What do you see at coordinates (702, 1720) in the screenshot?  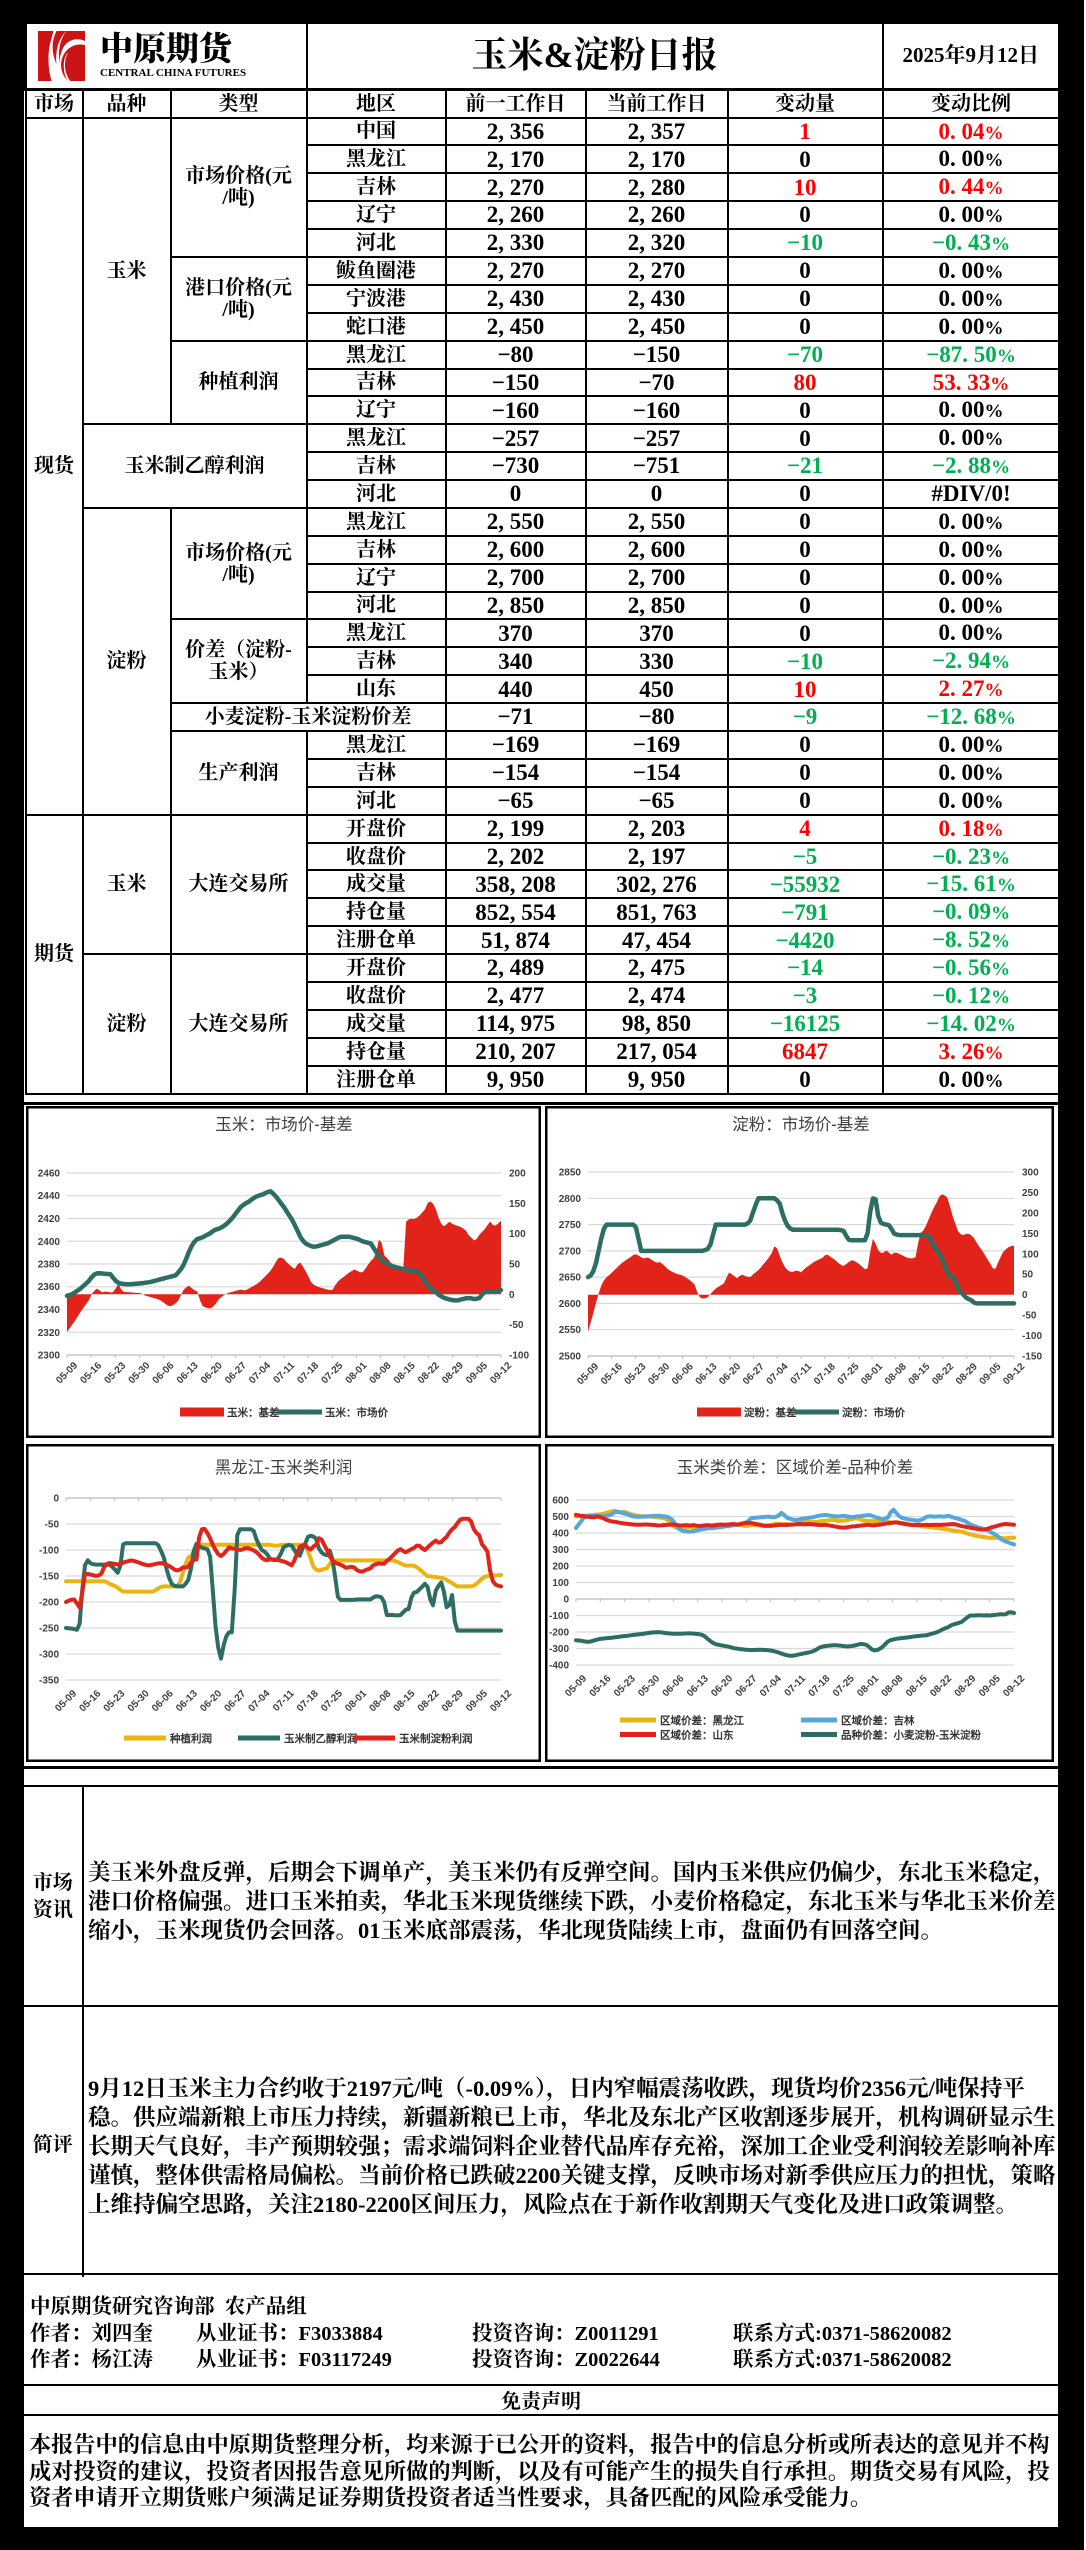 I see `svg-text: 区域价差：黑龙江` at bounding box center [702, 1720].